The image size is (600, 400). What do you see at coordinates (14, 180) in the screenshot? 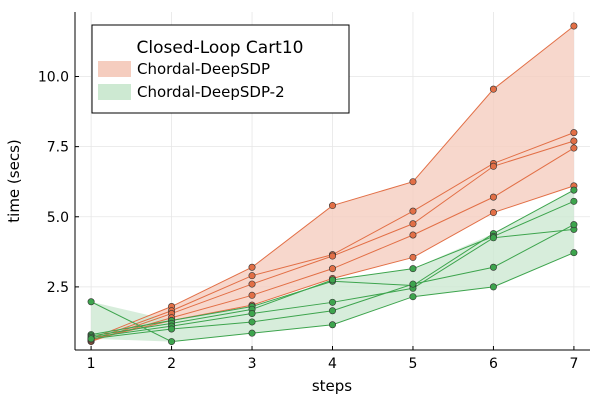
I see `y-axis-label: time (secs)` at bounding box center [14, 180].